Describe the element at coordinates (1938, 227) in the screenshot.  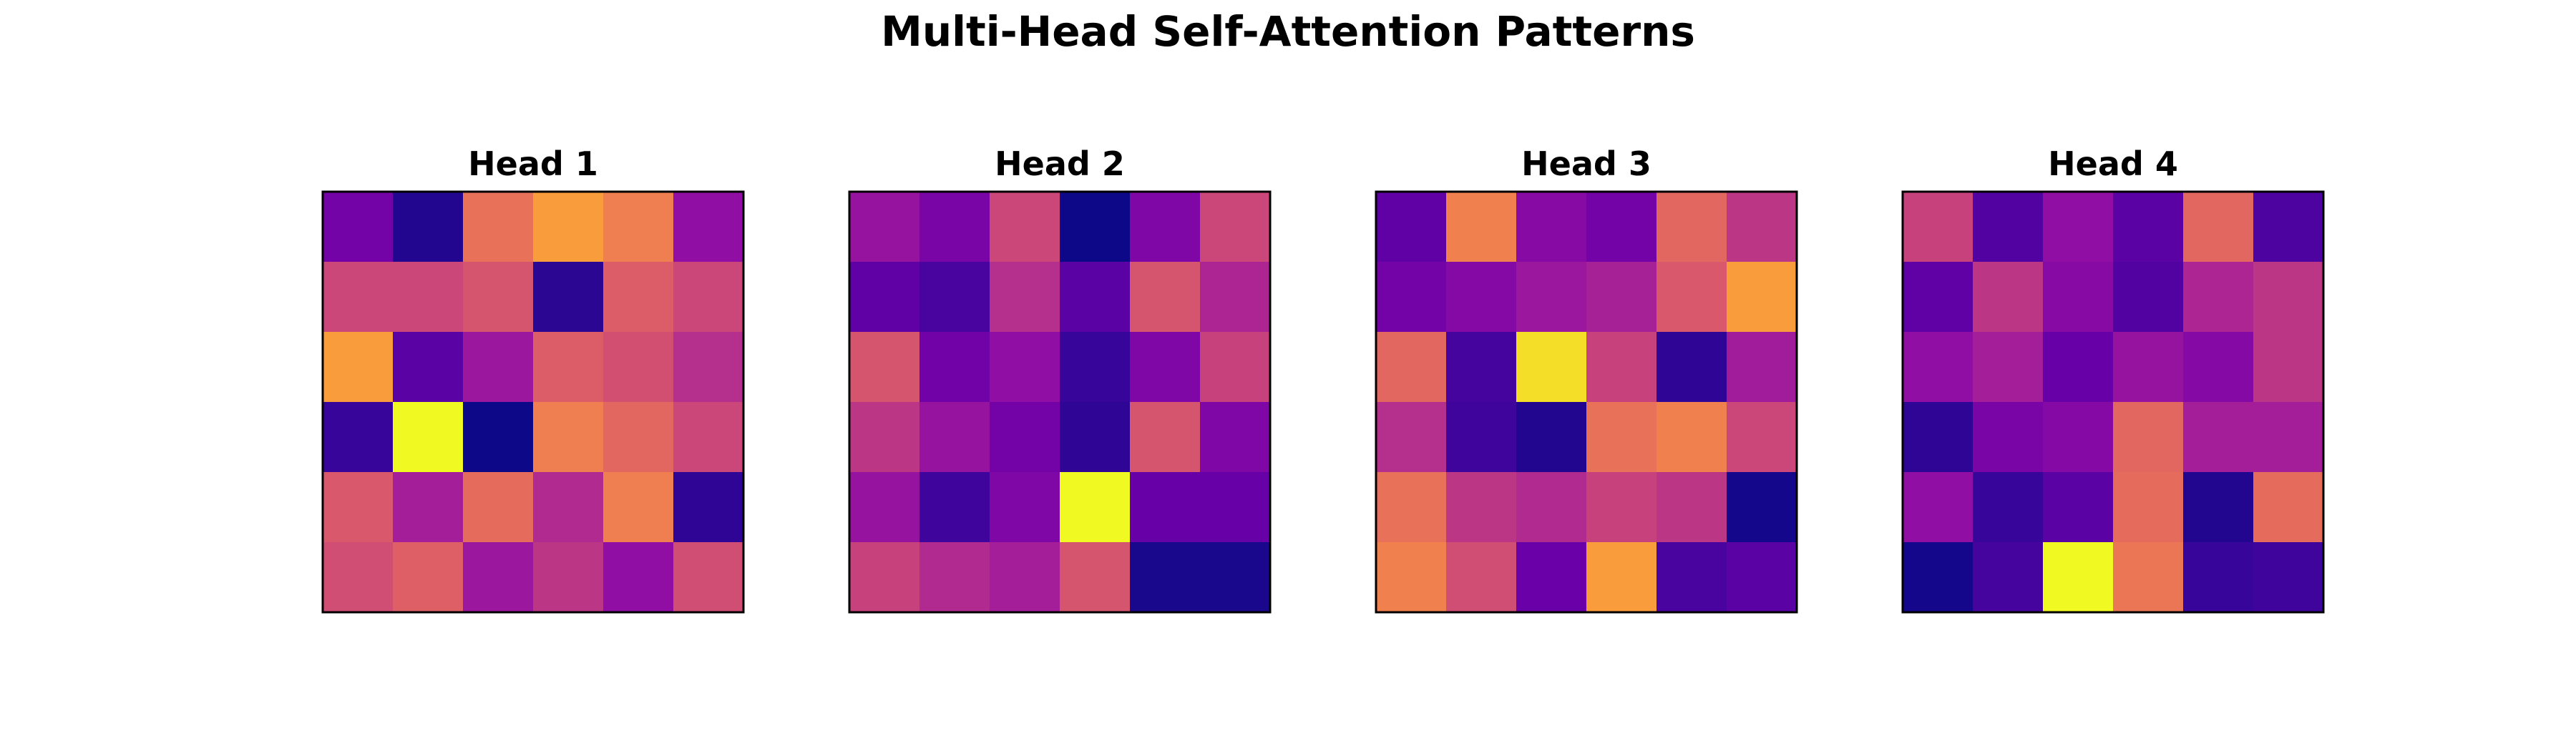
I see `heatmap-cell-r0-c0` at that location.